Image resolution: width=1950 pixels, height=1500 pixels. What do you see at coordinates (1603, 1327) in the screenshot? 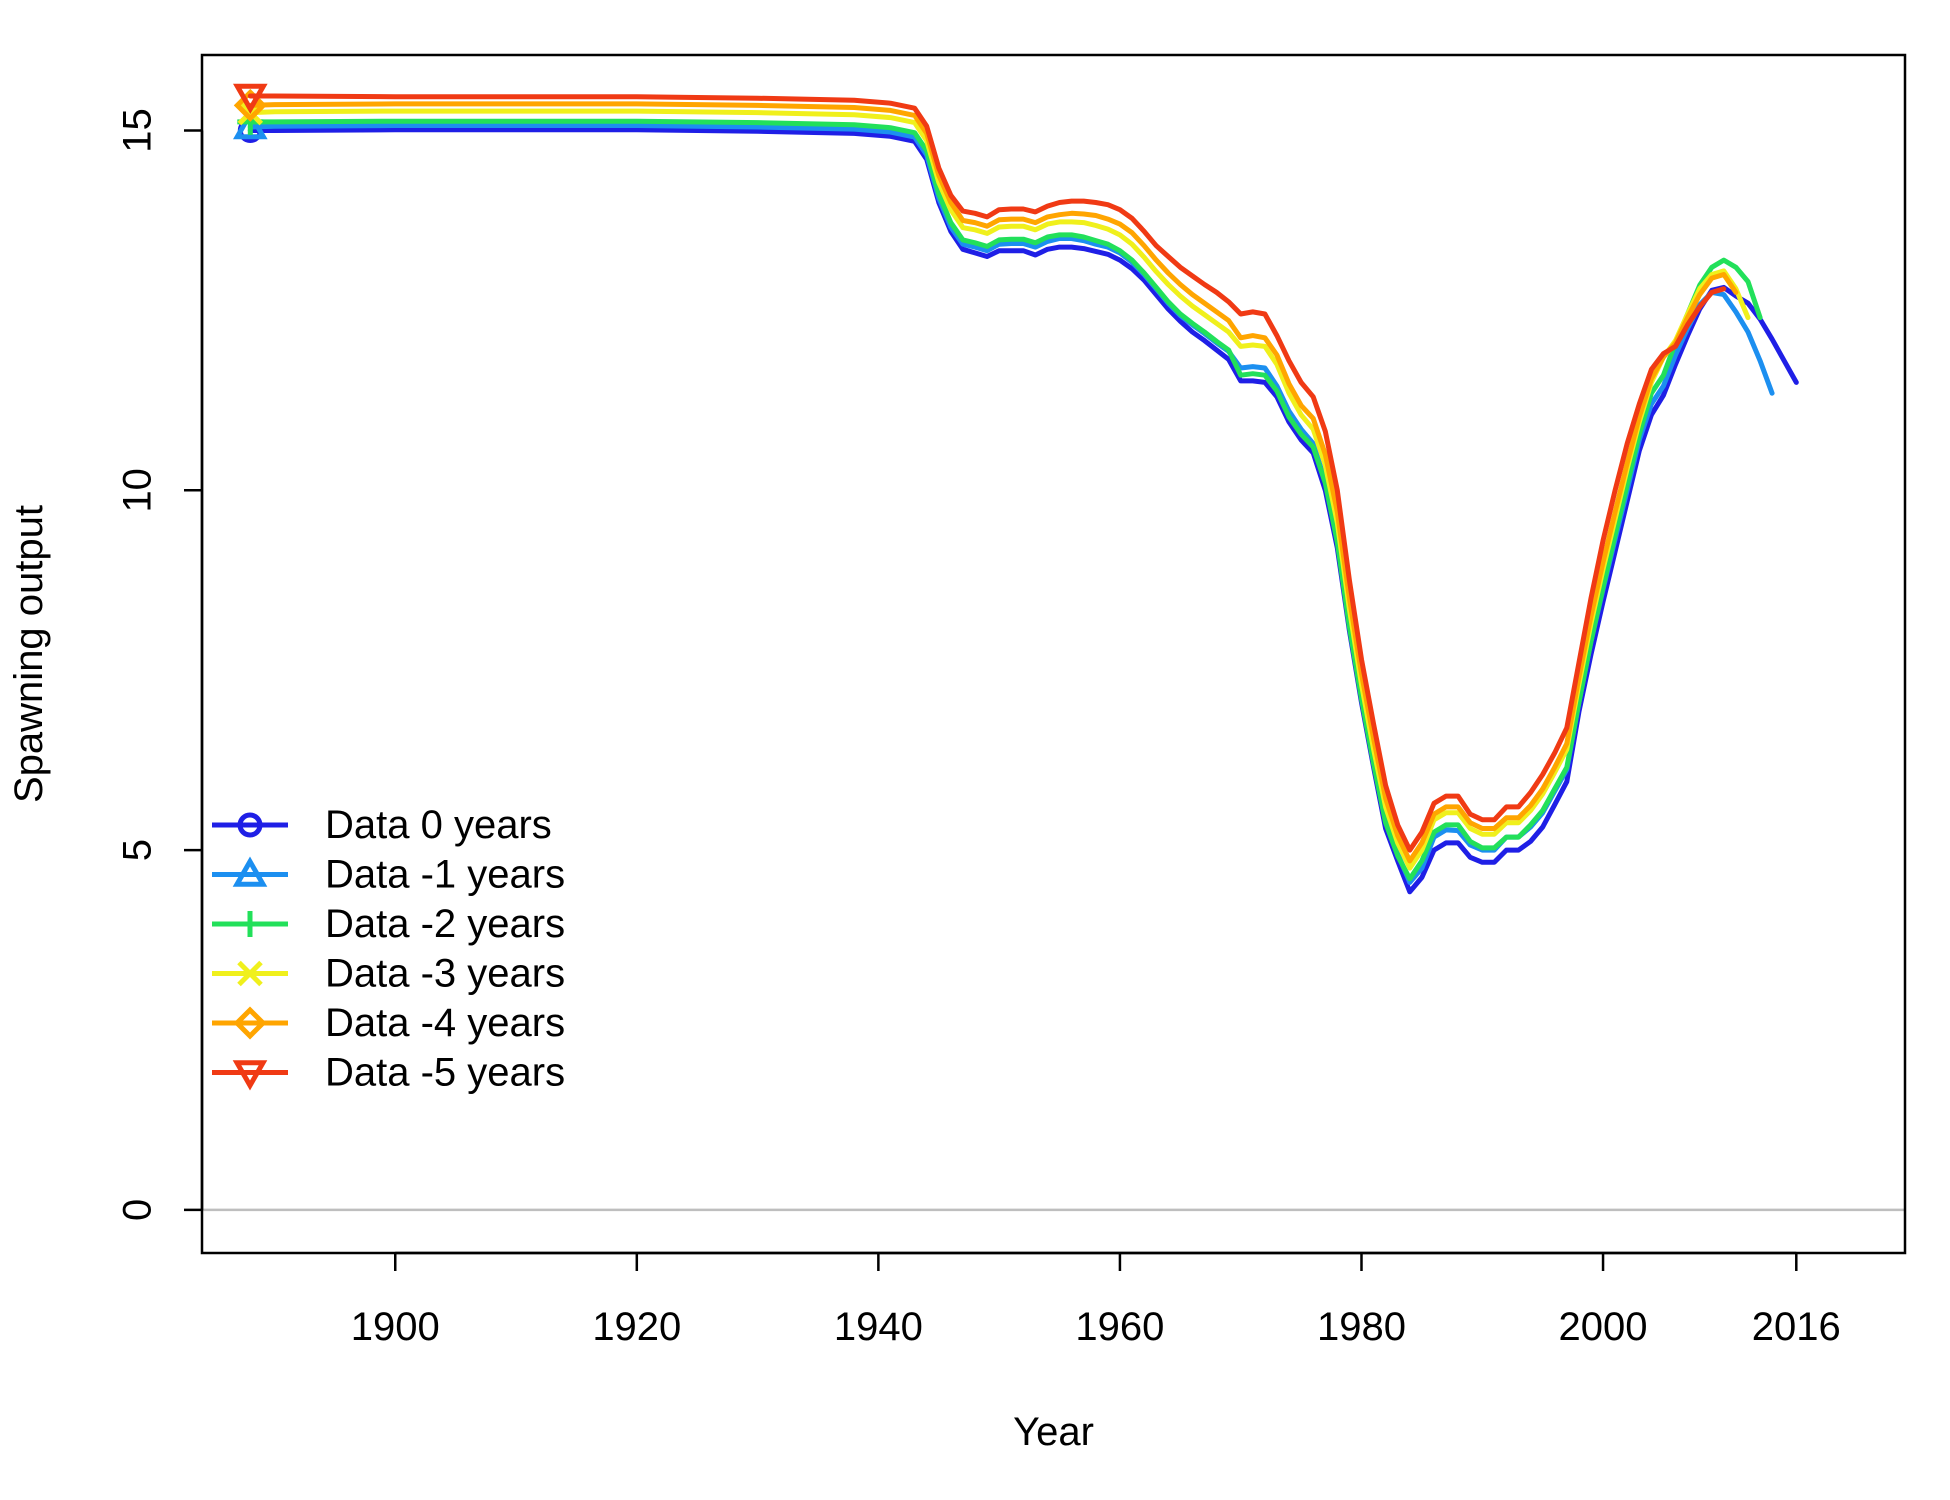
I see `x-tick-label: 2000` at bounding box center [1603, 1327].